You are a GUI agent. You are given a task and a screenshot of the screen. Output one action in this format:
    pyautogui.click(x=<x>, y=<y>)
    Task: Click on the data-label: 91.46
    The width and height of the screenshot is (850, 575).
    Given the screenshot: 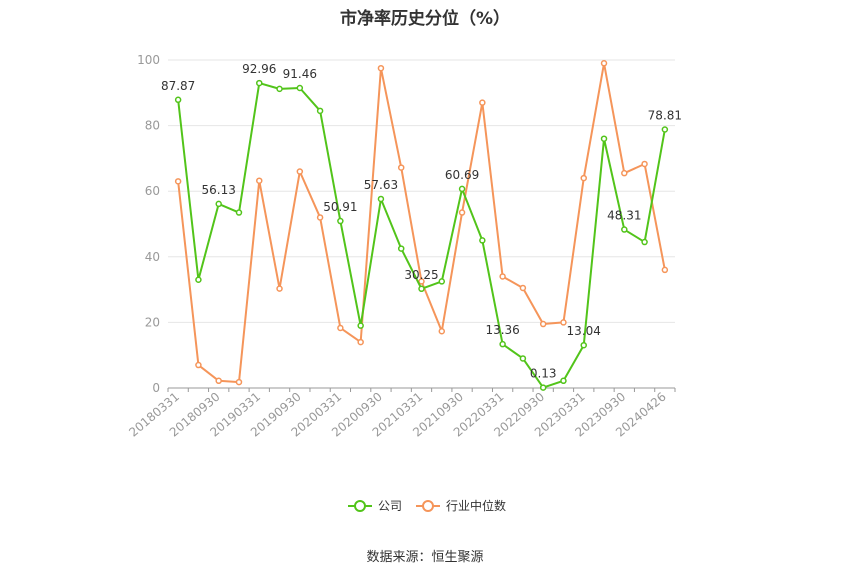 What is the action you would take?
    pyautogui.click(x=300, y=74)
    